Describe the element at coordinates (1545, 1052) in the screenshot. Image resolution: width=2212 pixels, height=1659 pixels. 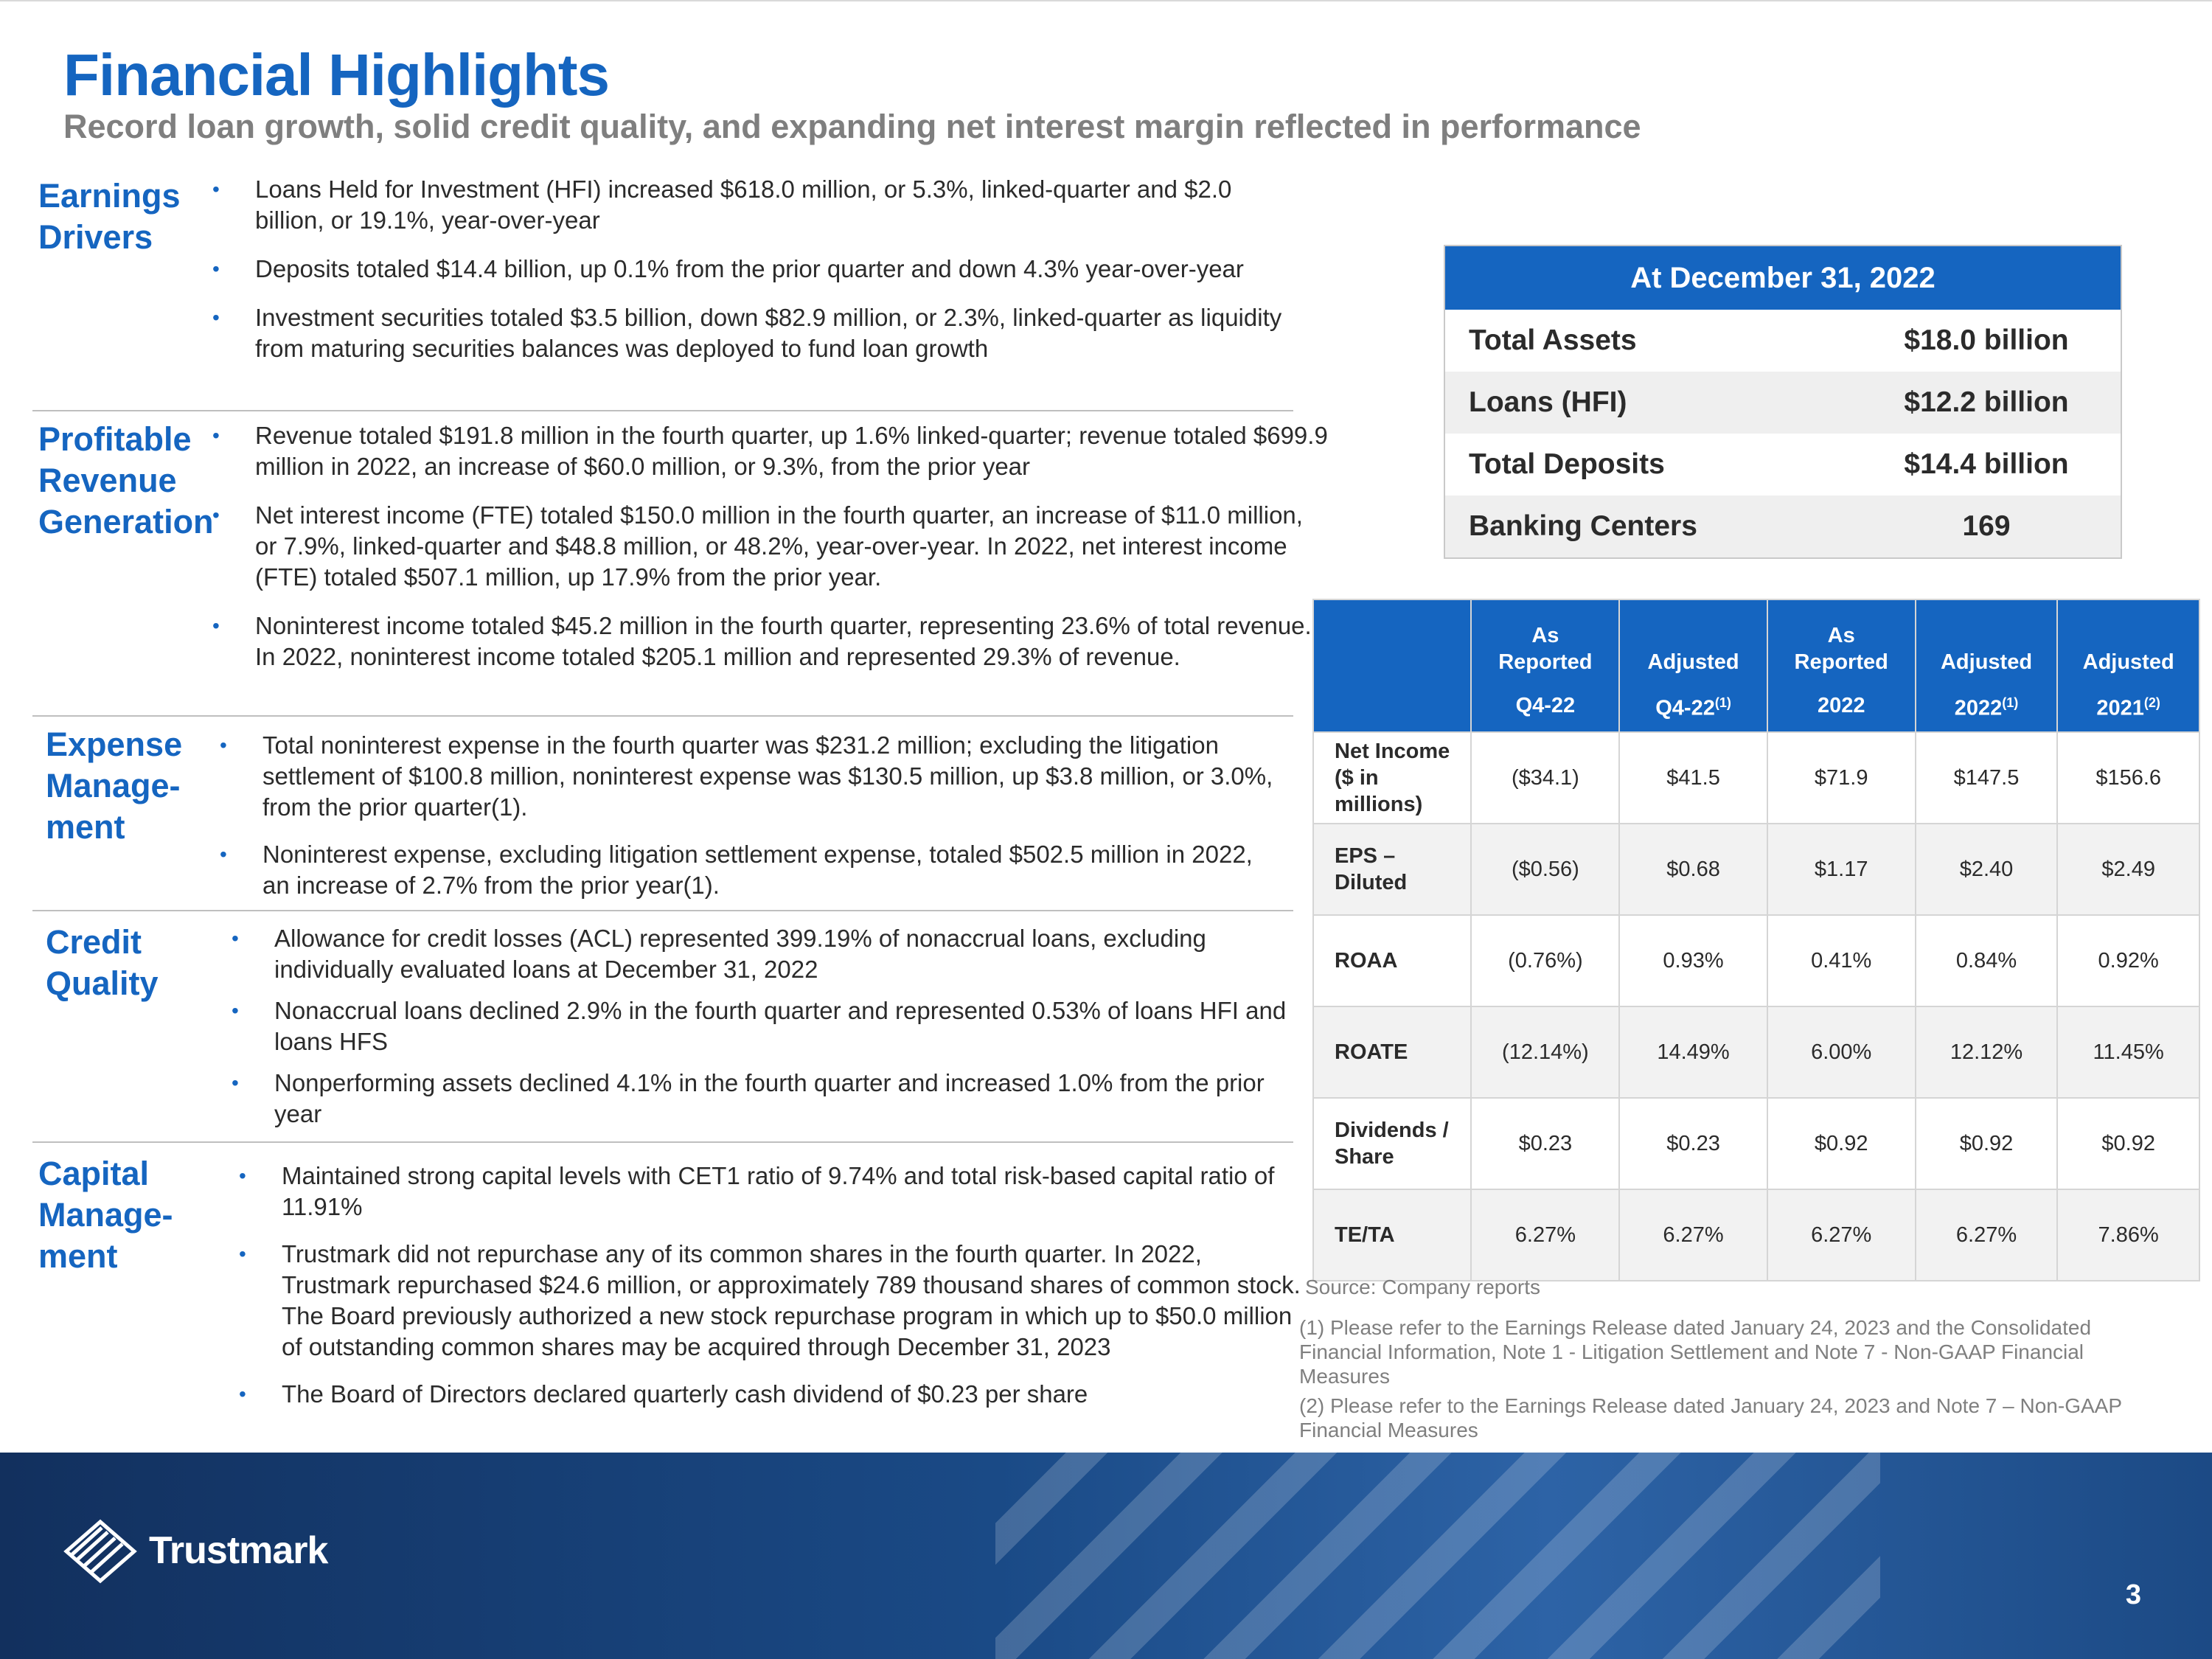
I see `table-cell: (12.14%)` at that location.